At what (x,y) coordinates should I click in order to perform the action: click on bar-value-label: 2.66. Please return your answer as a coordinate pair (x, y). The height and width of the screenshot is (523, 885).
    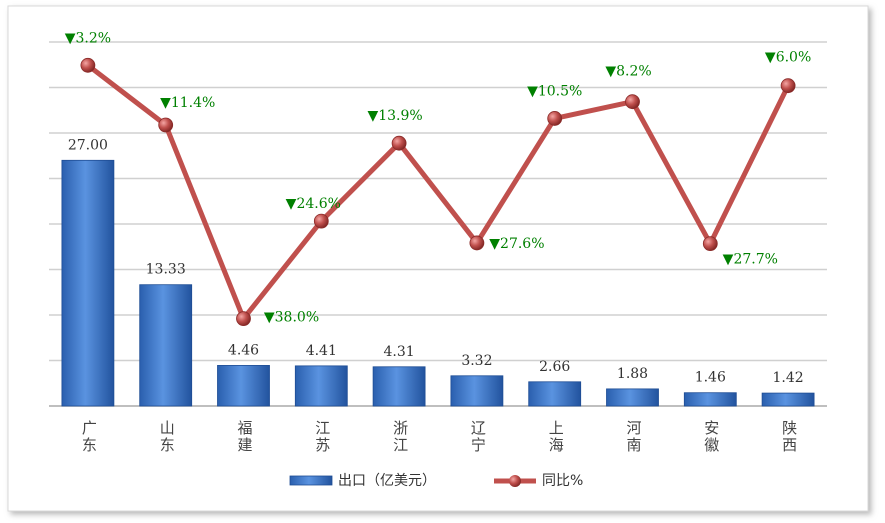
    Looking at the image, I should click on (554, 367).